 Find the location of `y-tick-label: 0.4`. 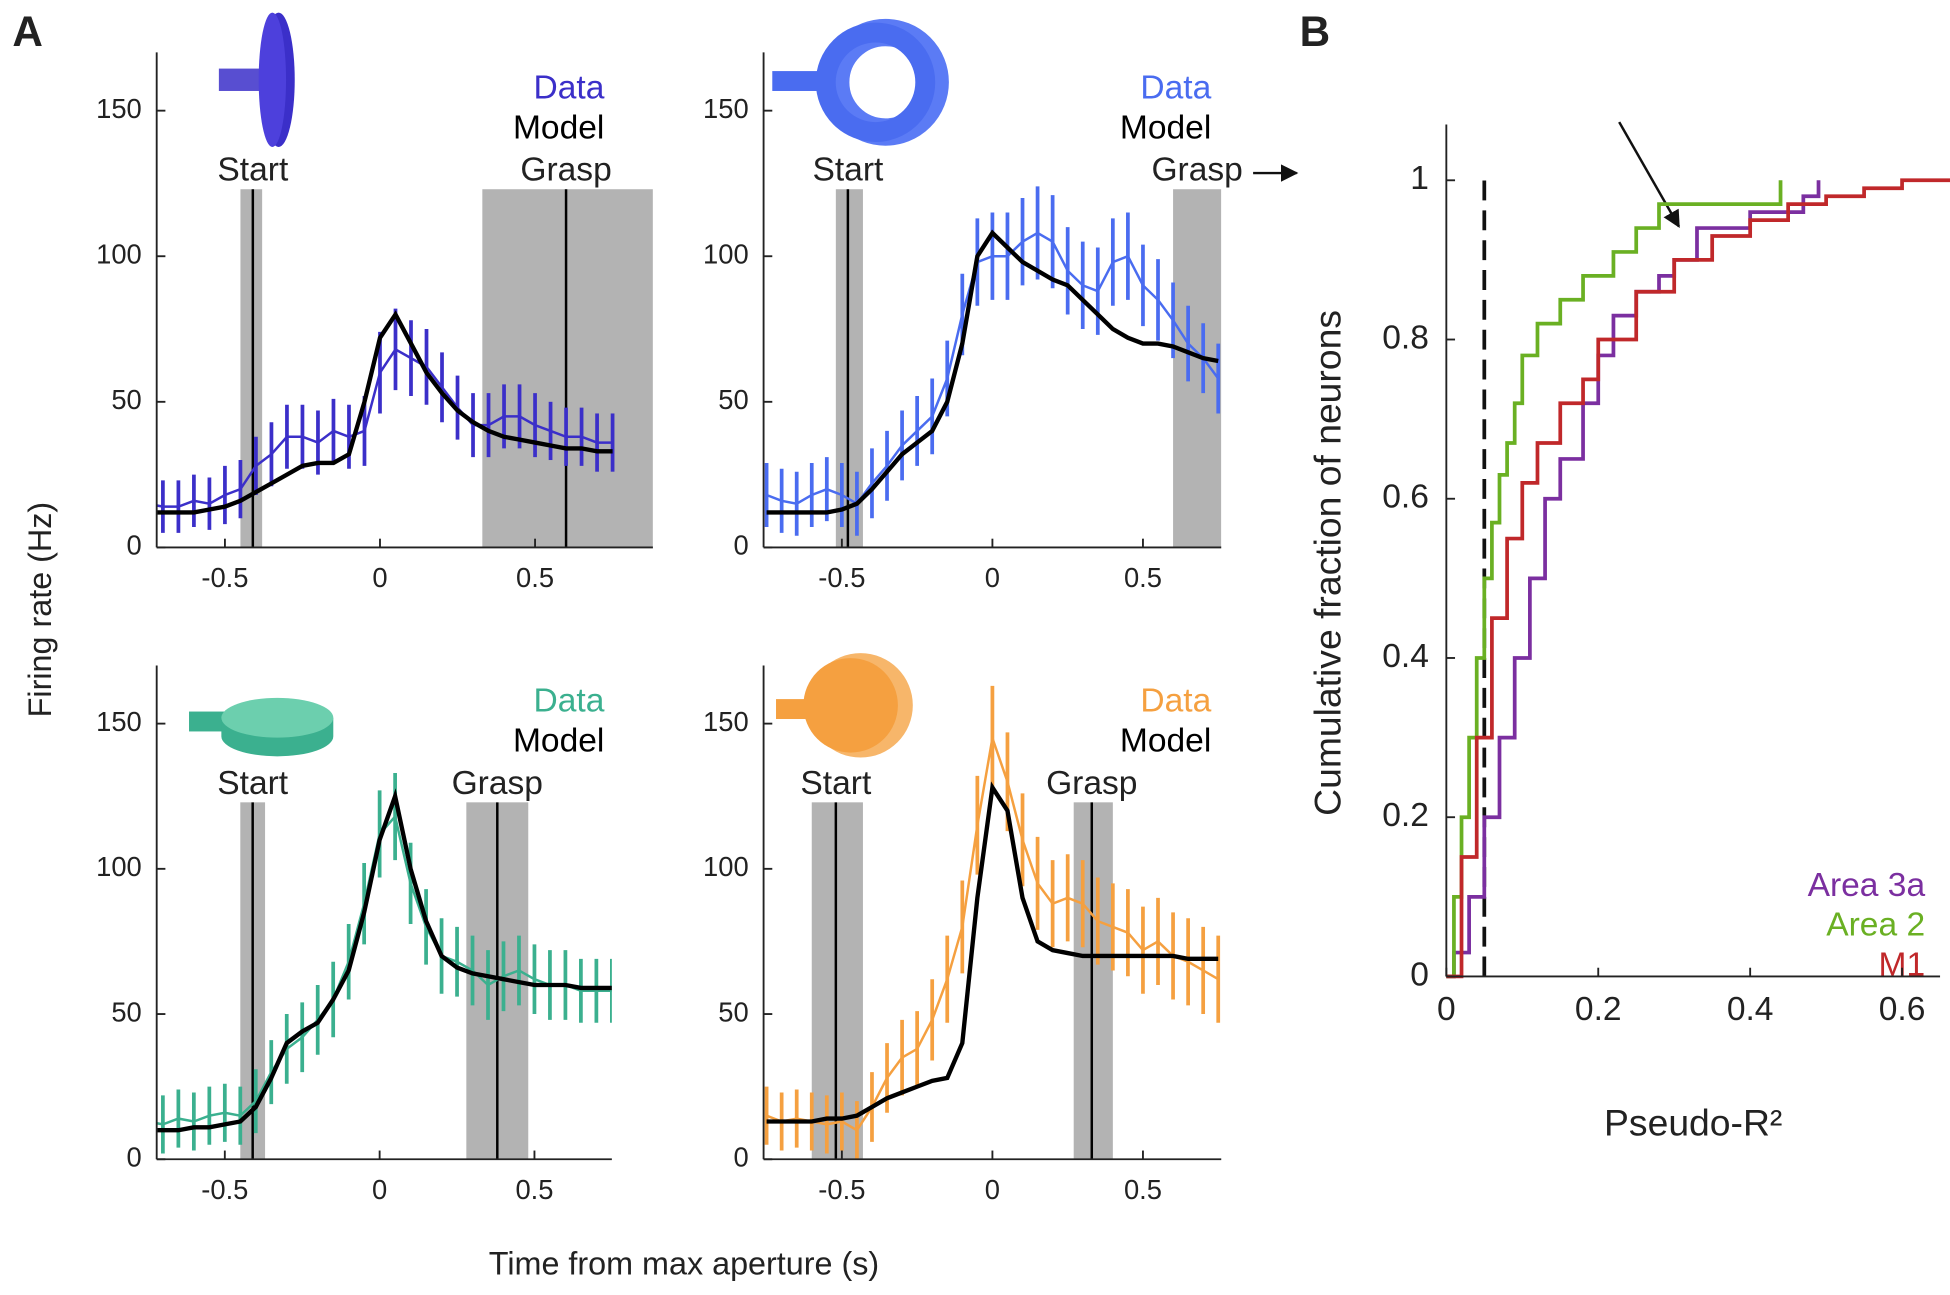

y-tick-label: 0.4 is located at coordinates (1405, 656).